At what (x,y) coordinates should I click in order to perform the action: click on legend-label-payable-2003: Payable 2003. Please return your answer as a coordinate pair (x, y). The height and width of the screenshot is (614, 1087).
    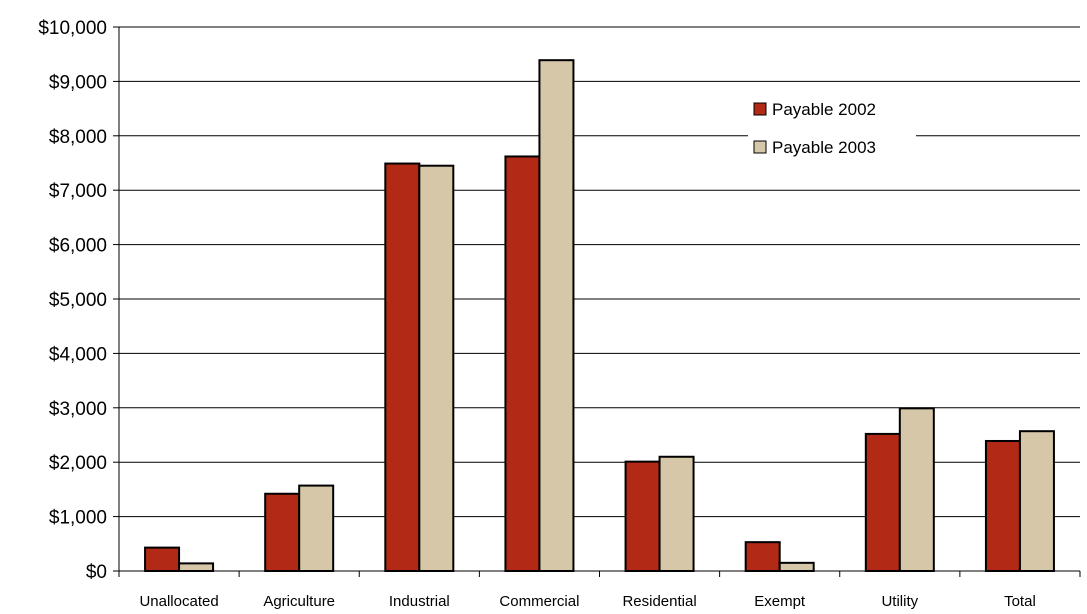
    Looking at the image, I should click on (824, 147).